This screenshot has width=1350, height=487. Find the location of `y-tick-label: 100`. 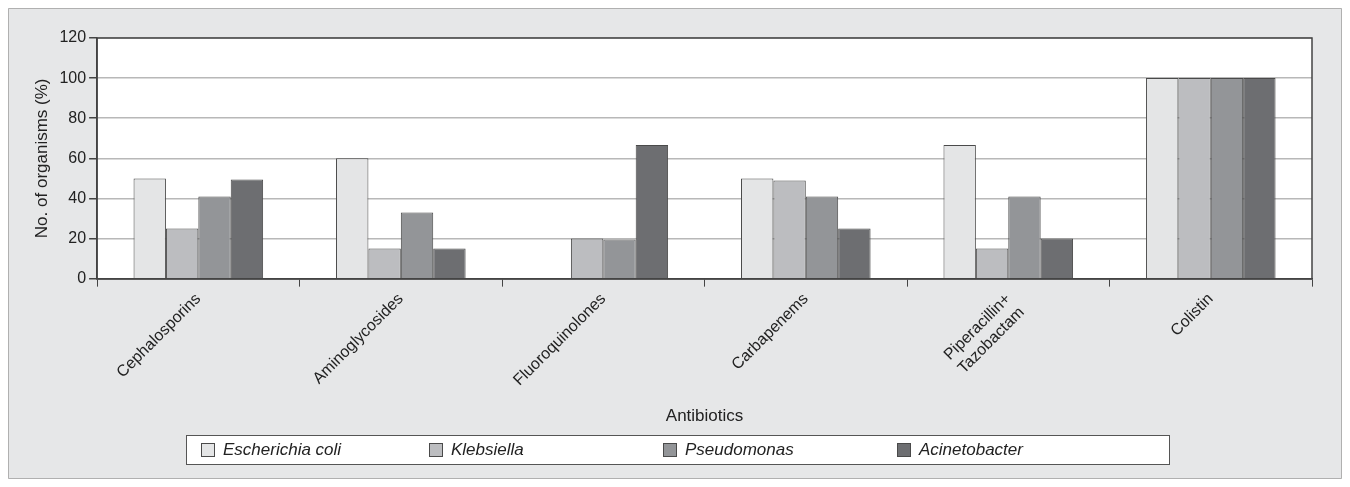

y-tick-label: 100 is located at coordinates (73, 77).